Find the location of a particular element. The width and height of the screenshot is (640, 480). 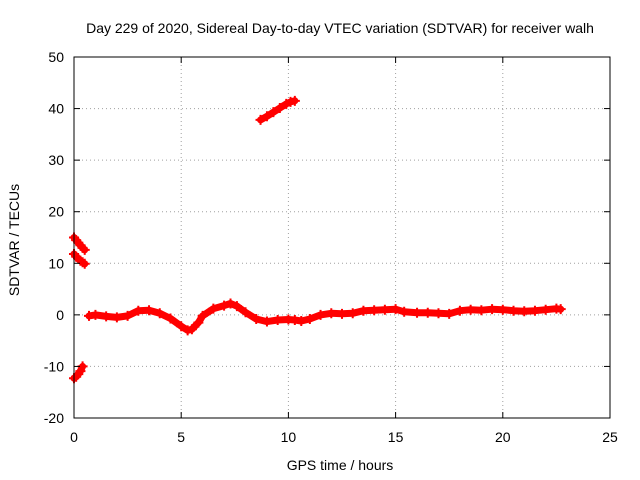

x-tick-label: 10 is located at coordinates (289, 437).